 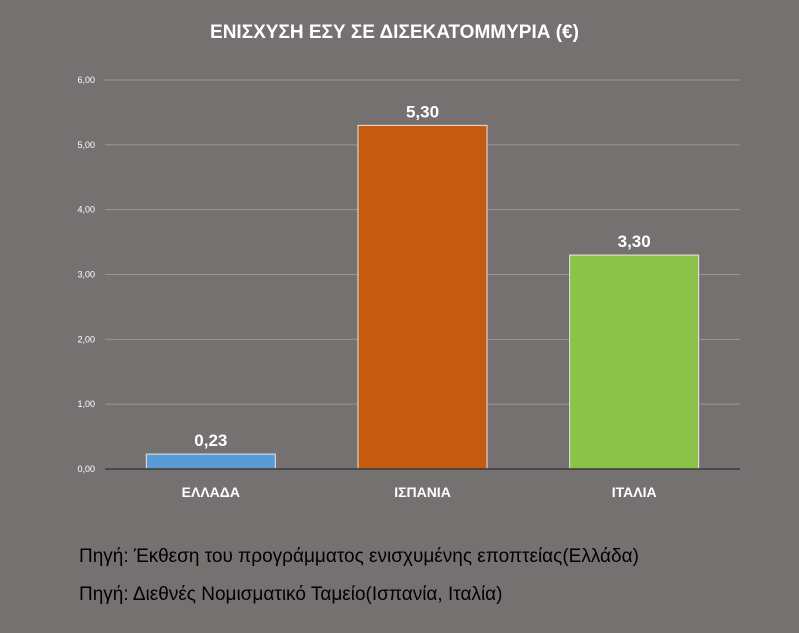 I want to click on x-tick-label: ΙΣΠΑΝΙΑ, so click(x=422, y=492).